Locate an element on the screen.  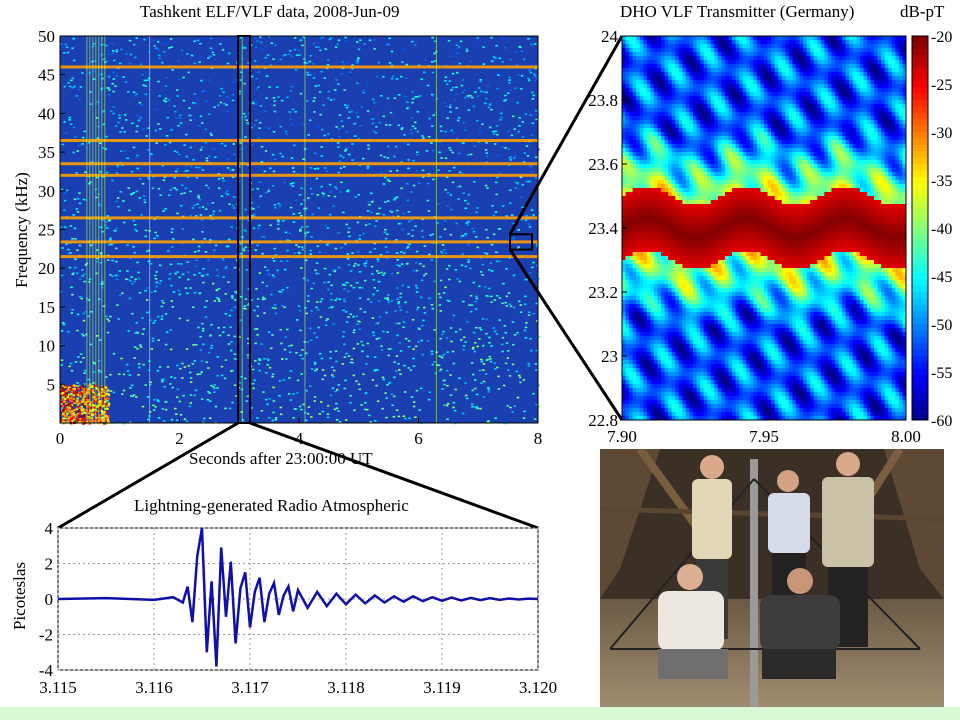
spectrogram-title: Tashkent ELF/VLF data, 2008-Jun-09 is located at coordinates (270, 11).